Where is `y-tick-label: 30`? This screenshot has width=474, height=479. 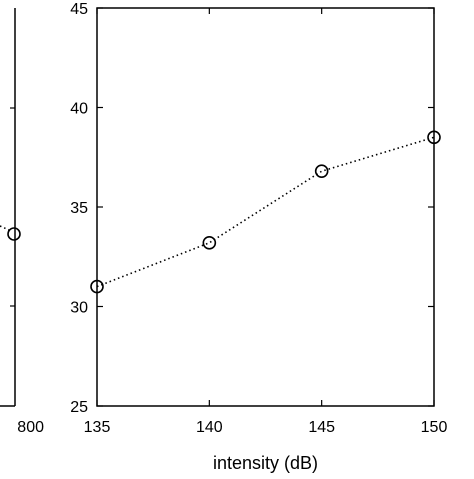 y-tick-label: 30 is located at coordinates (79, 308).